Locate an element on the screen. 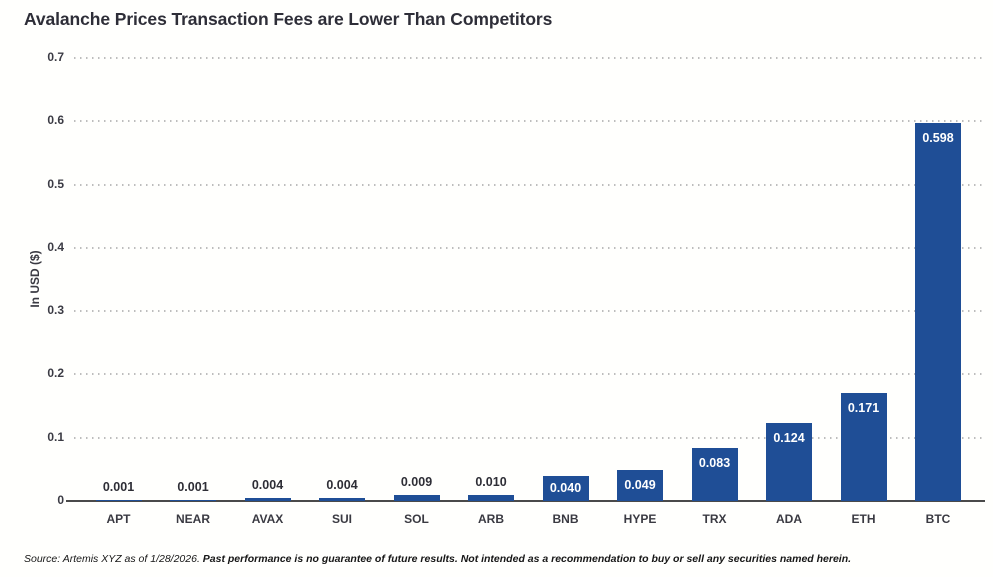  gridline-0.4 is located at coordinates (529, 247).